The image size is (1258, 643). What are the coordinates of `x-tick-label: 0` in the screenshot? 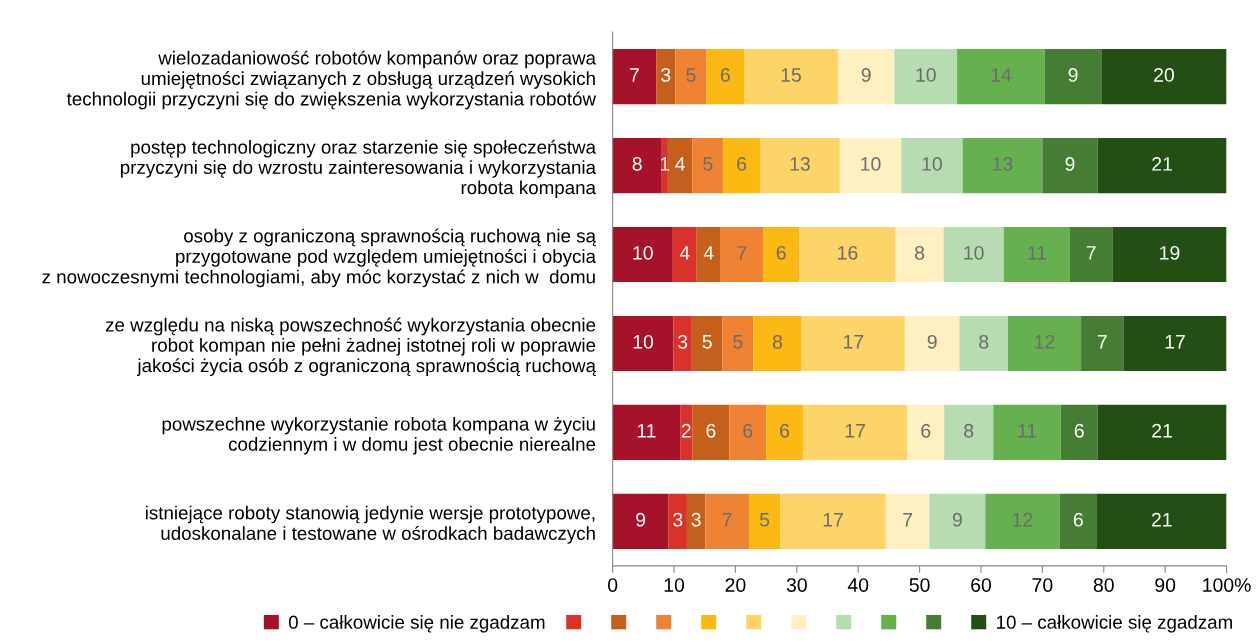 It's located at (613, 585).